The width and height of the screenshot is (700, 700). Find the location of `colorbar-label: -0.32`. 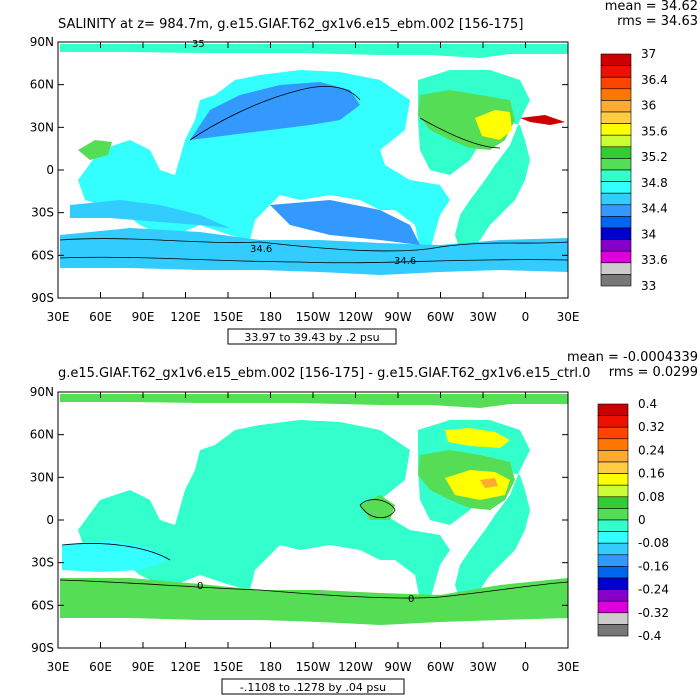

colorbar-label: -0.32 is located at coordinates (653, 613).